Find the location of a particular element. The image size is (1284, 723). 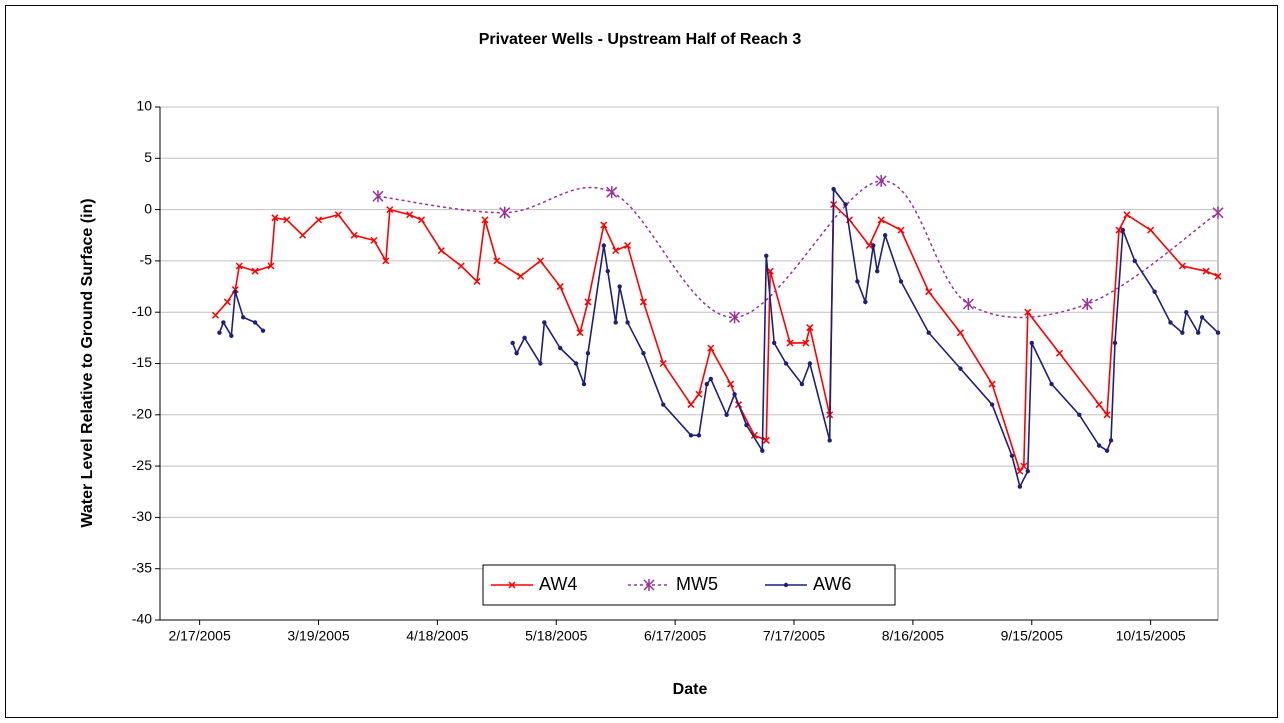

y-tick-label: 10 is located at coordinates (144, 106).